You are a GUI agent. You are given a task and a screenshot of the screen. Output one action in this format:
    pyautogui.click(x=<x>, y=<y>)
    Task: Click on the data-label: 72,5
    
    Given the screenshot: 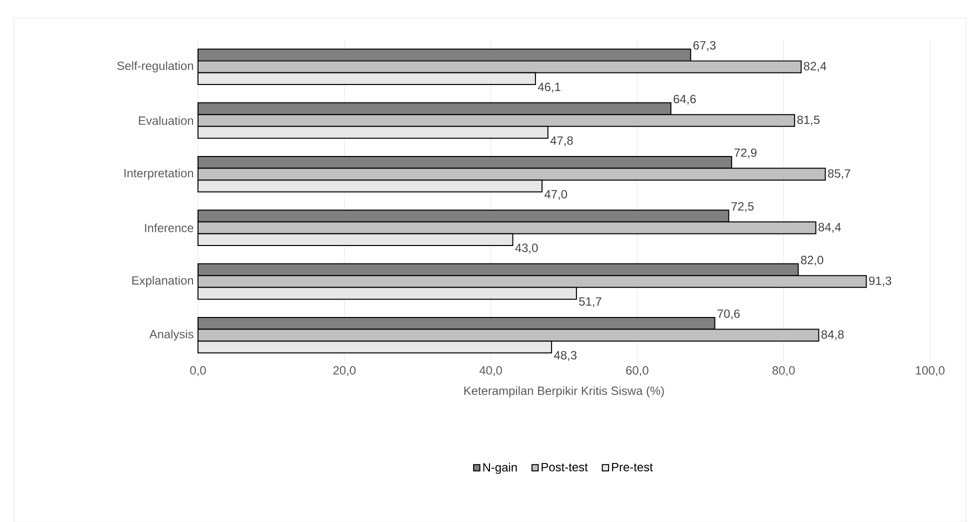 What is the action you would take?
    pyautogui.click(x=743, y=207)
    